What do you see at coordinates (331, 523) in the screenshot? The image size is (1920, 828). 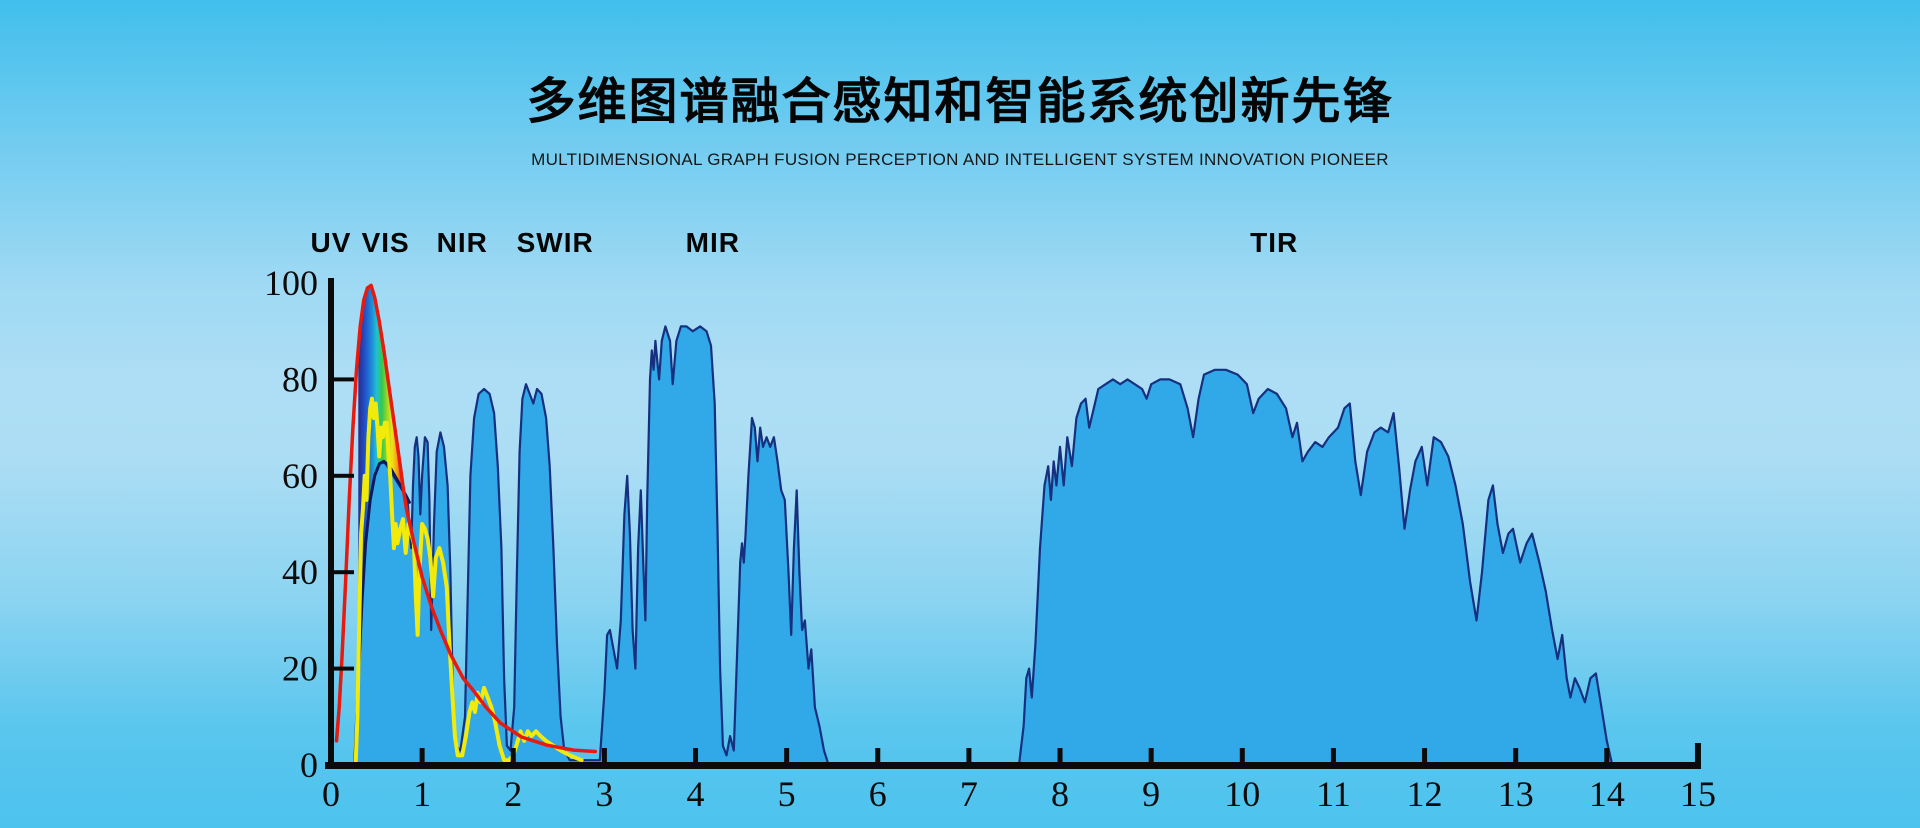 I see `y-axis-line` at bounding box center [331, 523].